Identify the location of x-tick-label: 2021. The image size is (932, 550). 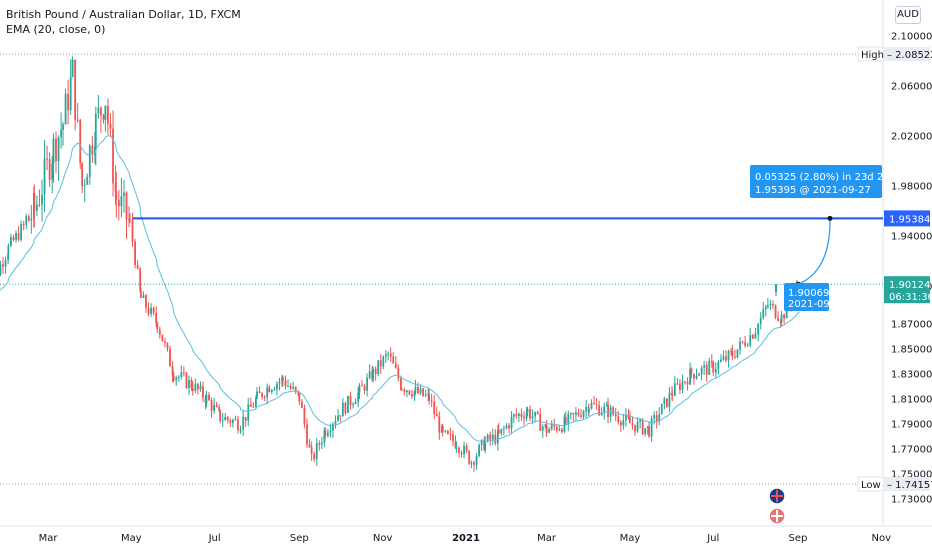
(466, 538).